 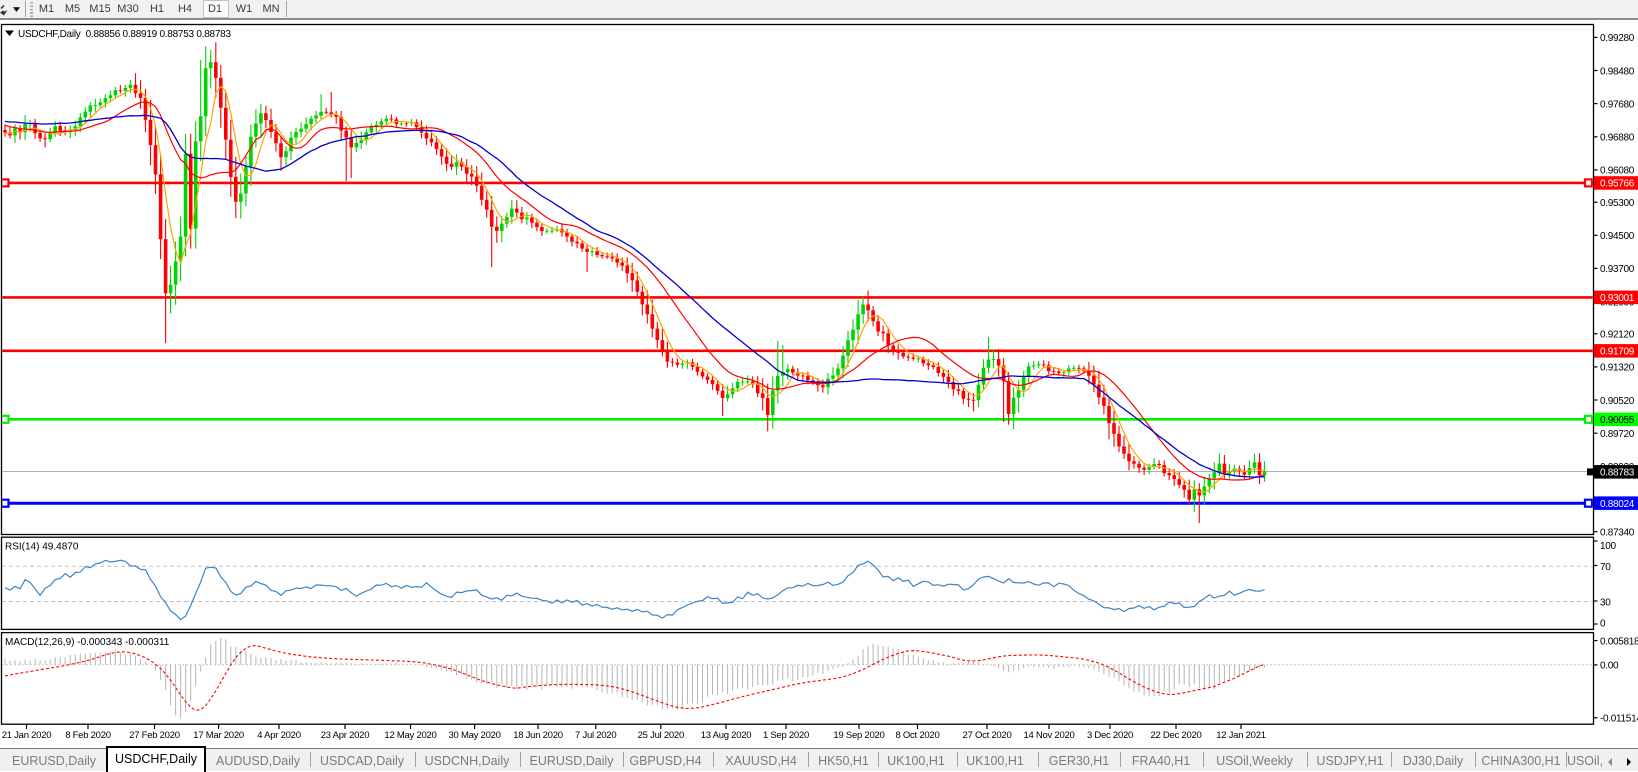 What do you see at coordinates (1617, 504) in the screenshot?
I see `svg-text: 0.88024` at bounding box center [1617, 504].